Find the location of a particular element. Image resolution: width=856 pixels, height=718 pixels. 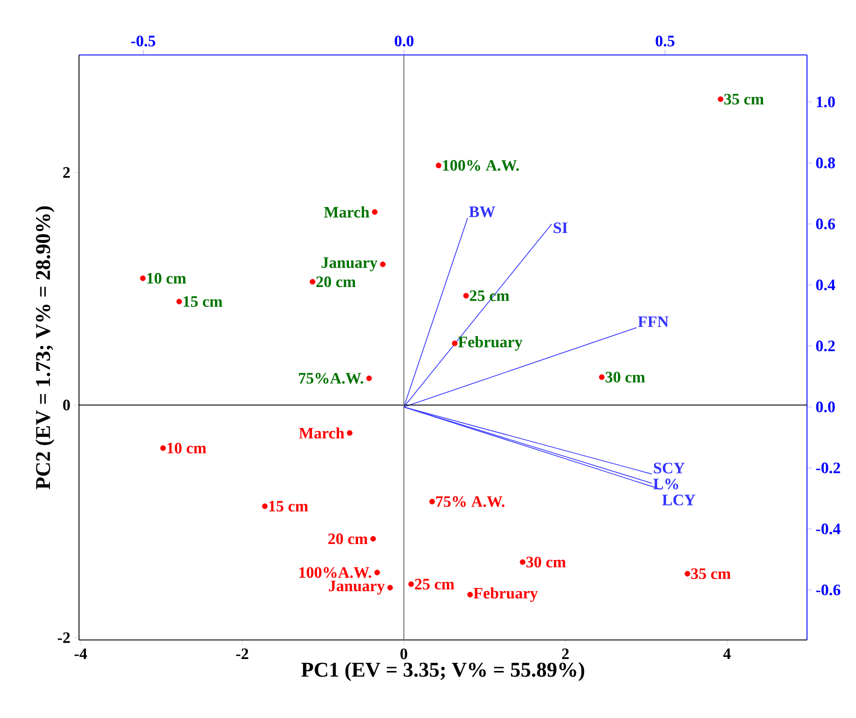

x2-tick-label: -0.5 is located at coordinates (143, 41).